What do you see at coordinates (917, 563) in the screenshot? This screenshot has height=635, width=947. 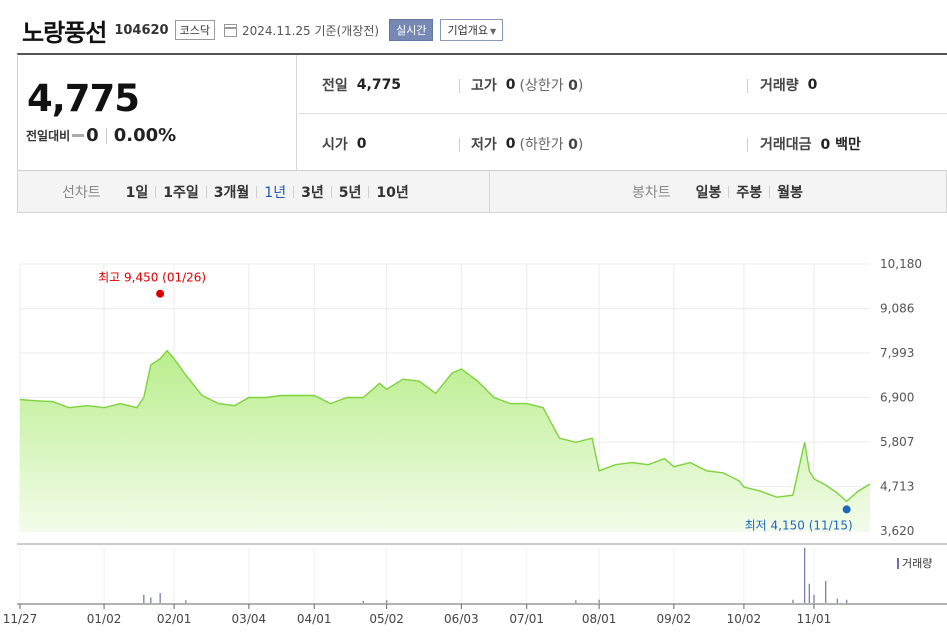 I see `volume-legend-label: 거래량` at bounding box center [917, 563].